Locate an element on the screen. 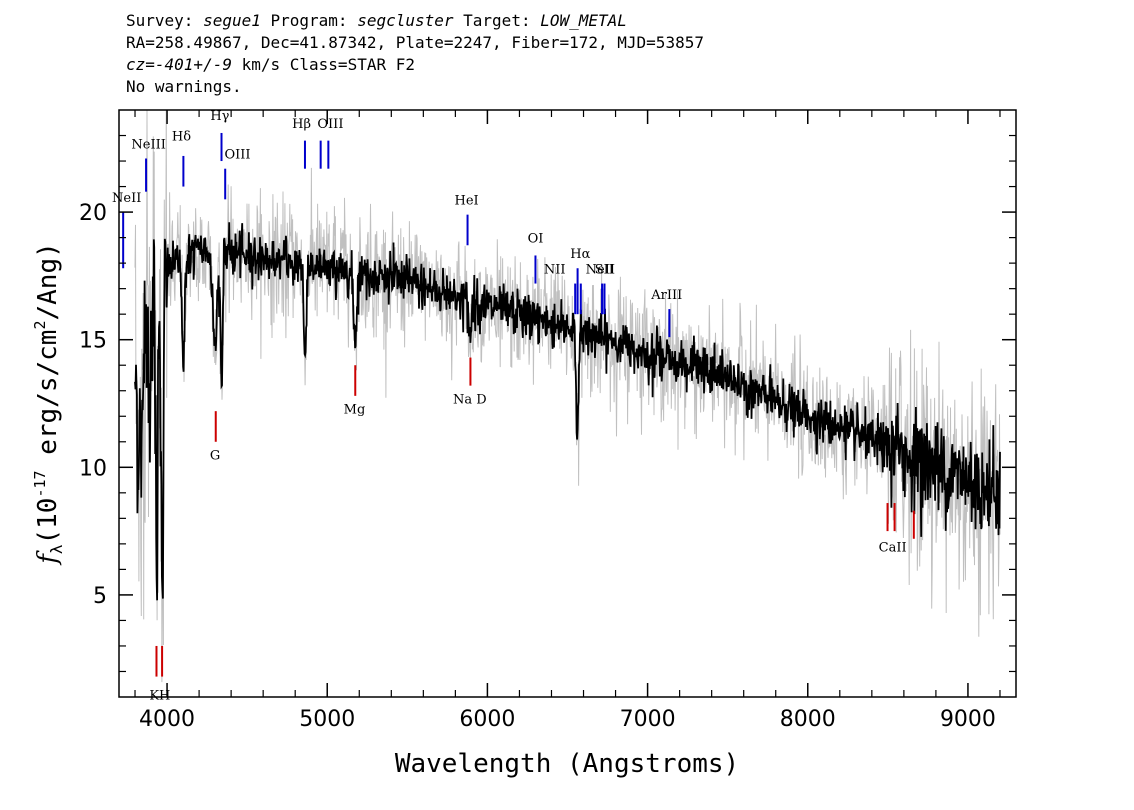 This screenshot has height=810, width=1134. x-tick-label: 6000 is located at coordinates (487, 719).